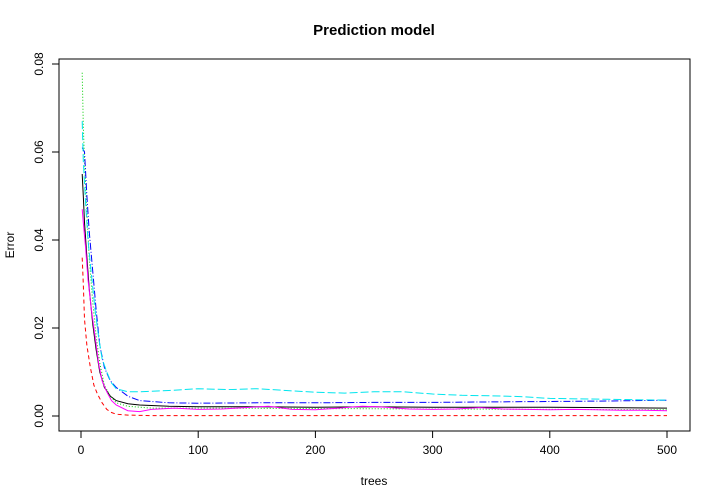  What do you see at coordinates (433, 450) in the screenshot?
I see `x-tick-label: 300` at bounding box center [433, 450].